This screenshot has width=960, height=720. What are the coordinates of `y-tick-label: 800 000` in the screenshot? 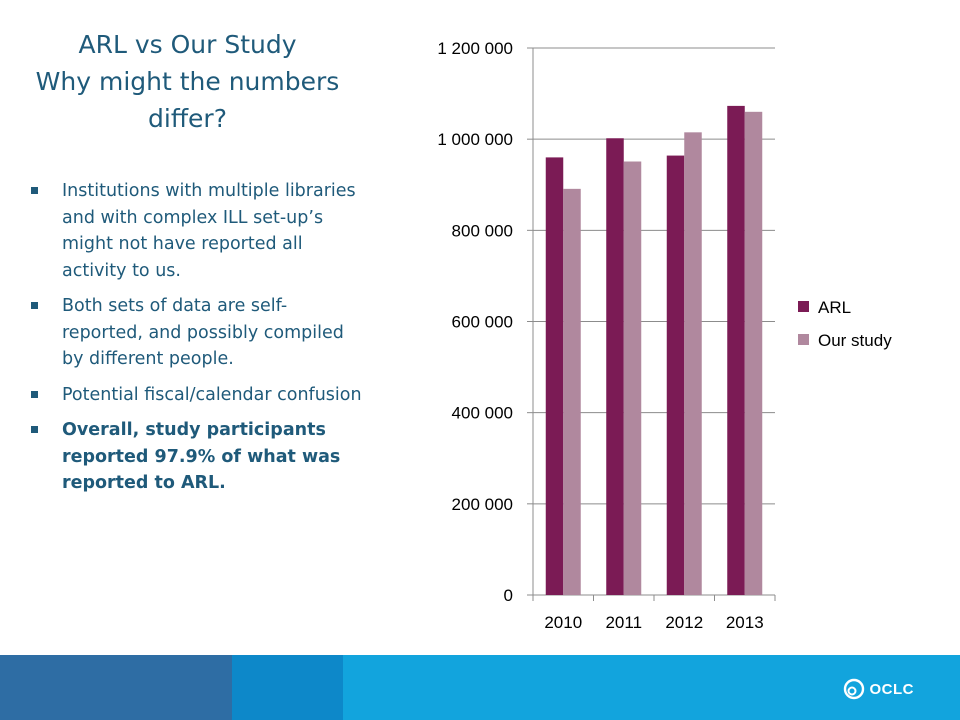 It's located at (482, 230).